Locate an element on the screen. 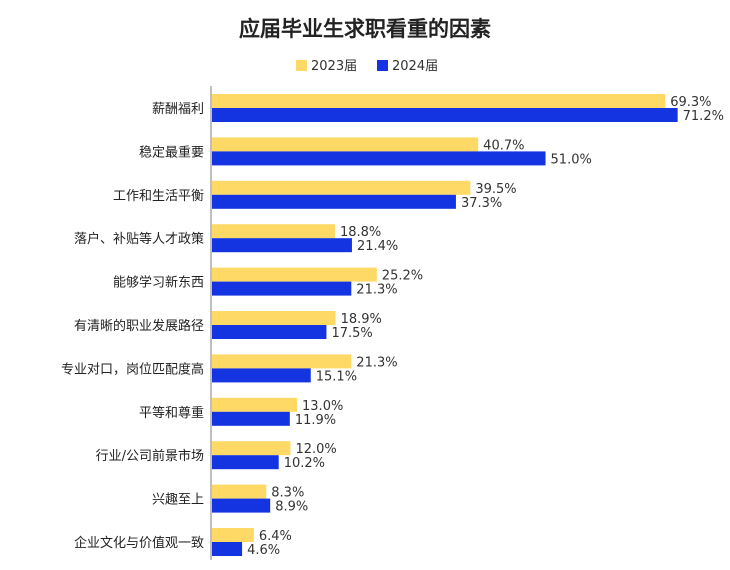  value-label-2024: 21.3% is located at coordinates (376, 290).